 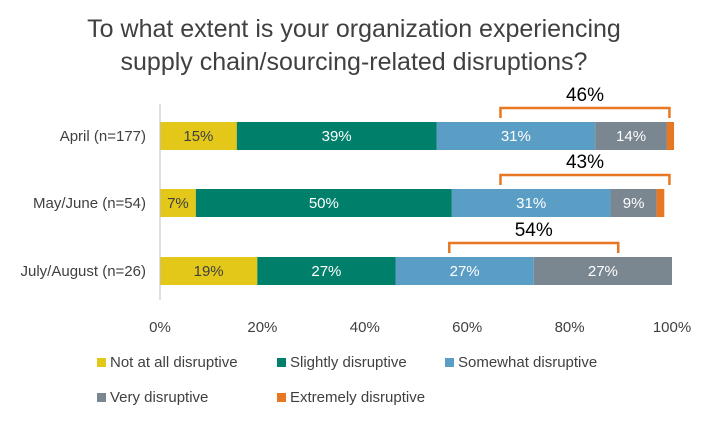 I want to click on x-tick-label: 60%, so click(x=467, y=327).